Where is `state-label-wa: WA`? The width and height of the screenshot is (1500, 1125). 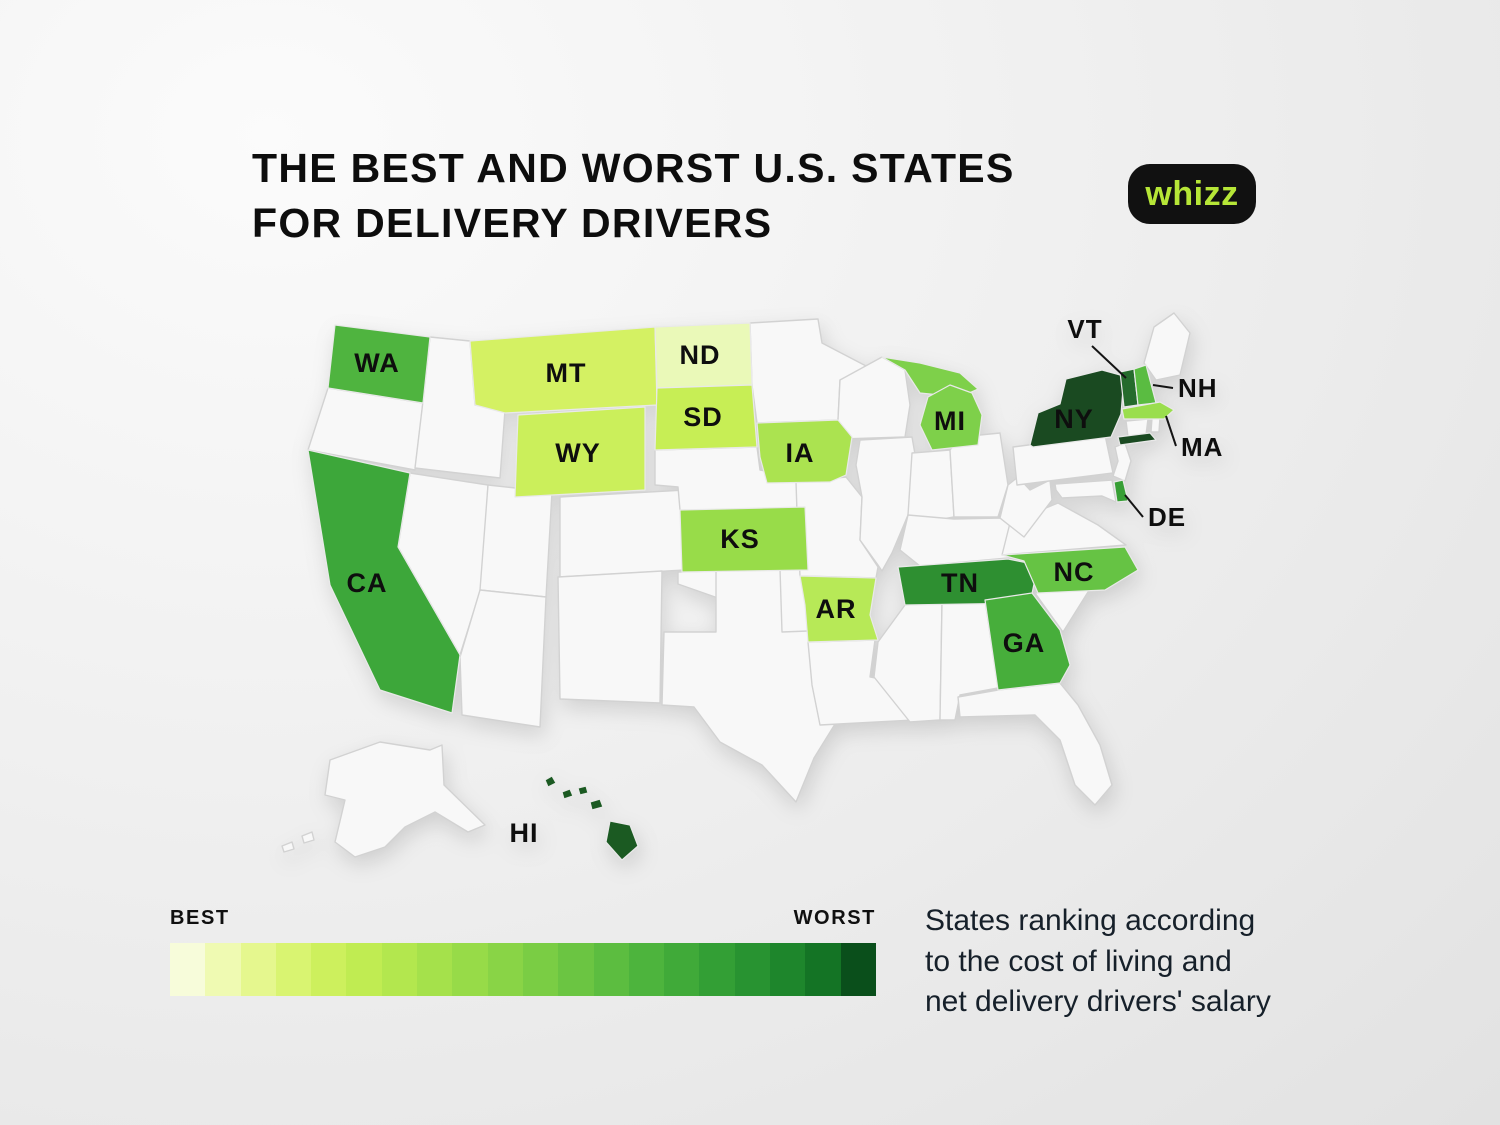
state-label-wa: WA is located at coordinates (377, 363).